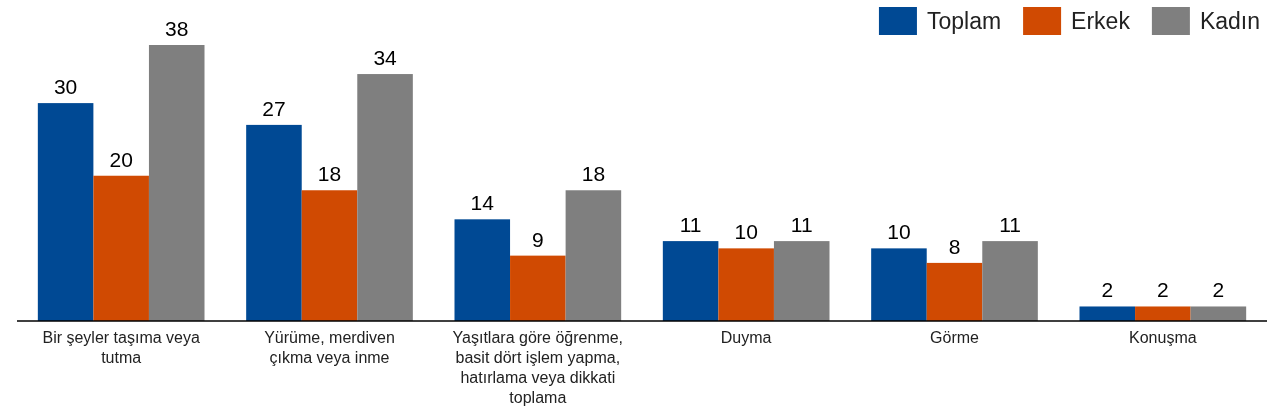 Image resolution: width=1274 pixels, height=419 pixels. Describe the element at coordinates (177, 28) in the screenshot. I see `data-label: 38` at that location.